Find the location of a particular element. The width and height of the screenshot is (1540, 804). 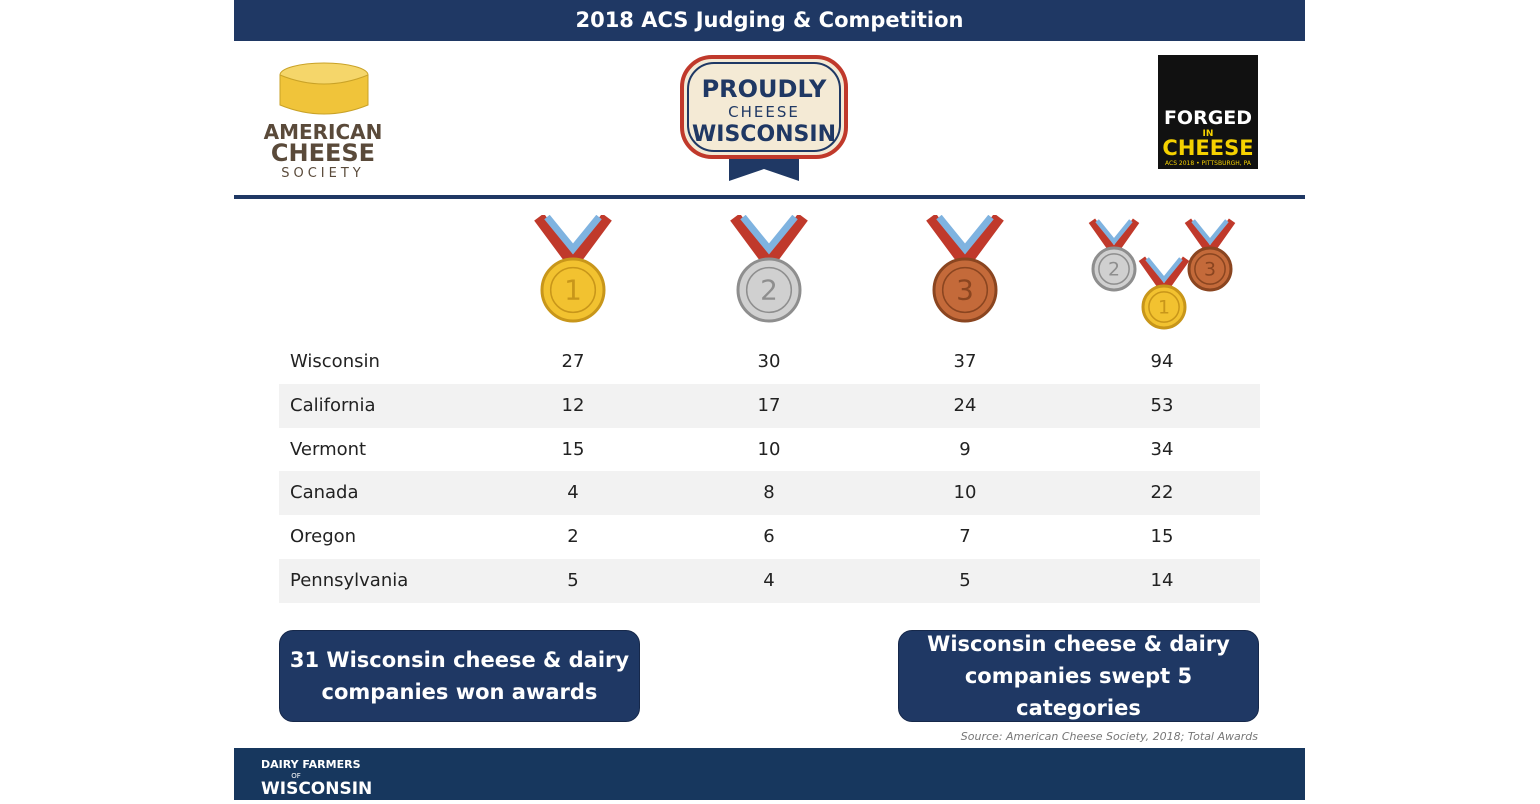

cell-value: 24 is located at coordinates (965, 405).